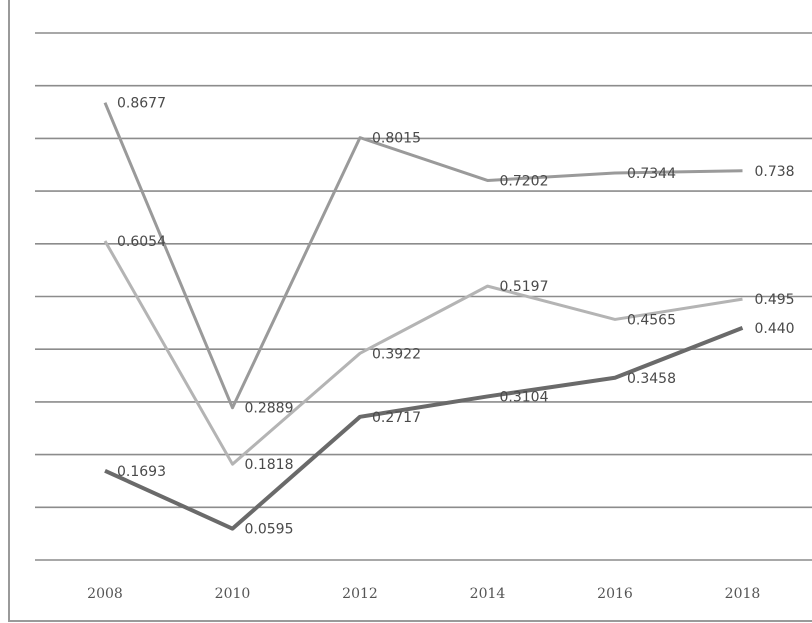  What do you see at coordinates (141, 242) in the screenshot?
I see `data-label: 0.6054` at bounding box center [141, 242].